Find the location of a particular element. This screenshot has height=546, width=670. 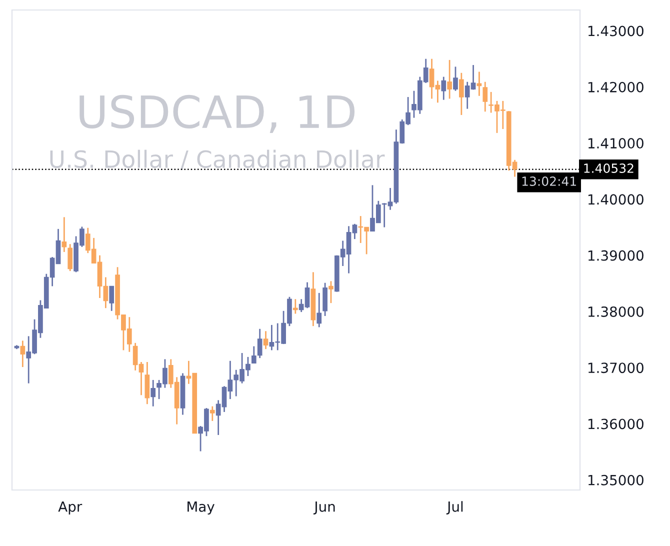

y-tick-label: 1.39000 is located at coordinates (616, 255).